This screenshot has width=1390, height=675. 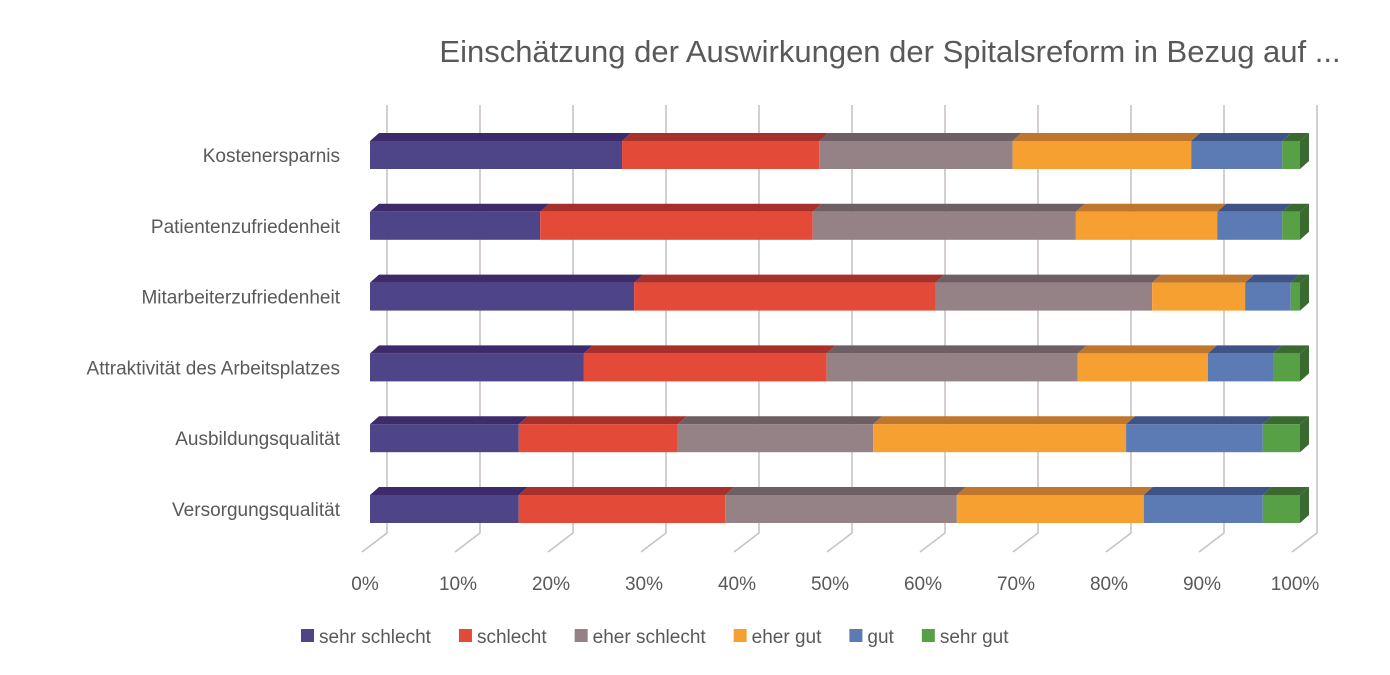 I want to click on x-tick-label: 40%, so click(x=737, y=584).